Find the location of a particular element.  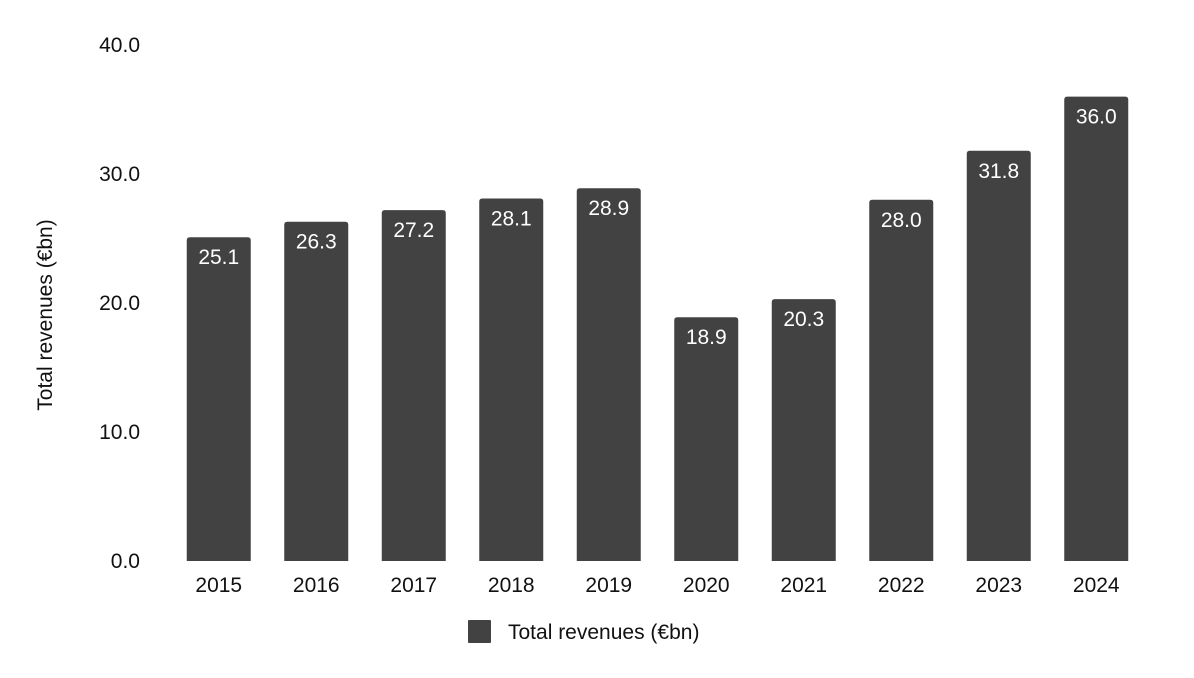

legend-label: Total revenues (€bn) is located at coordinates (603, 632).